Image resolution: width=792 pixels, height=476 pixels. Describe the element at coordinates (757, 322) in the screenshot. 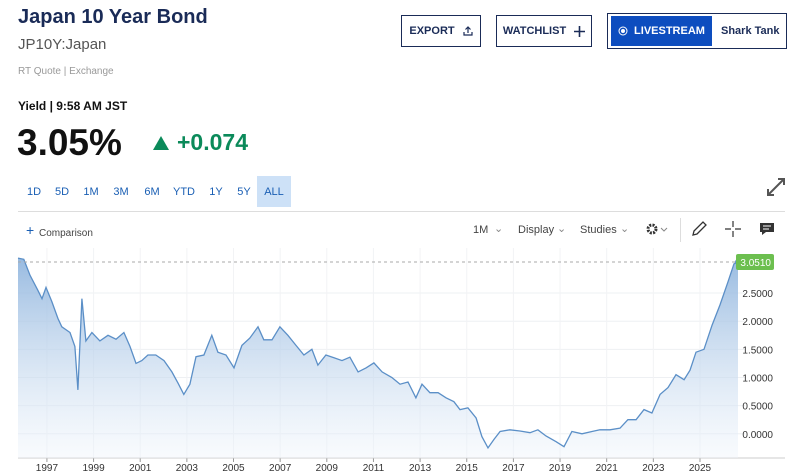

I see `y-tick-label: 2.0000` at that location.